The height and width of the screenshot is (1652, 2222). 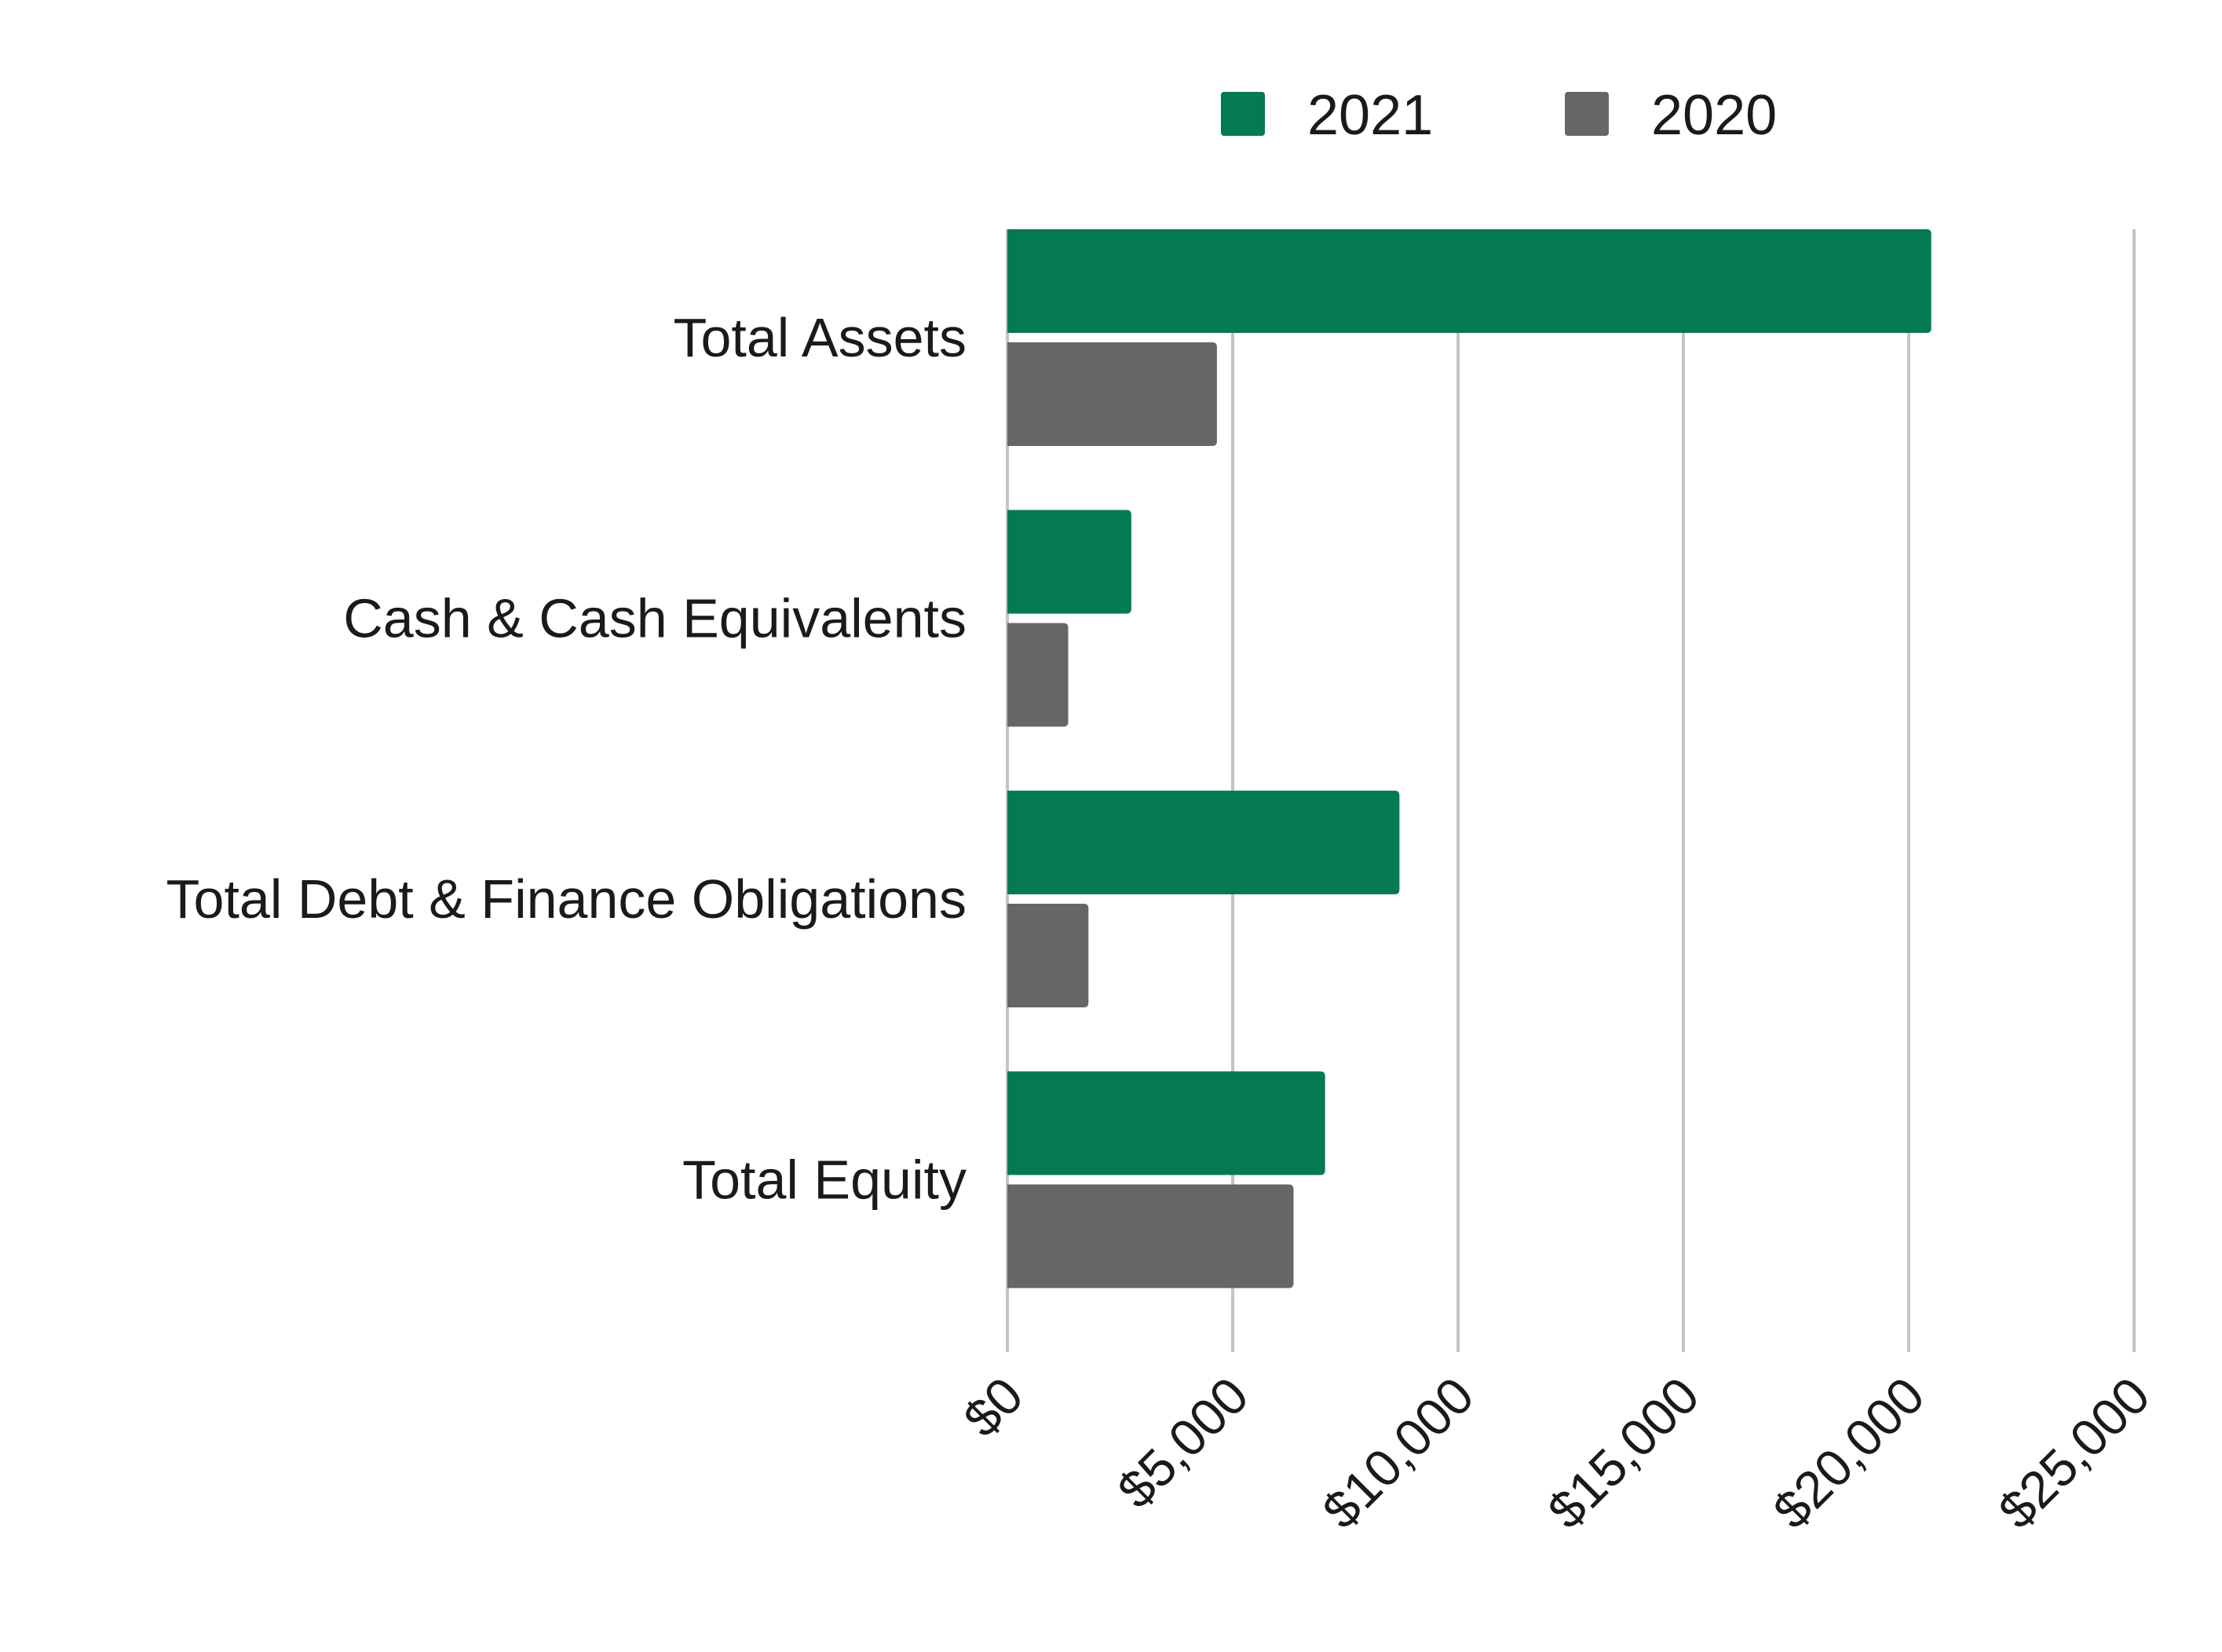 What do you see at coordinates (1112, 394) in the screenshot?
I see `bar-total-assets-2020` at bounding box center [1112, 394].